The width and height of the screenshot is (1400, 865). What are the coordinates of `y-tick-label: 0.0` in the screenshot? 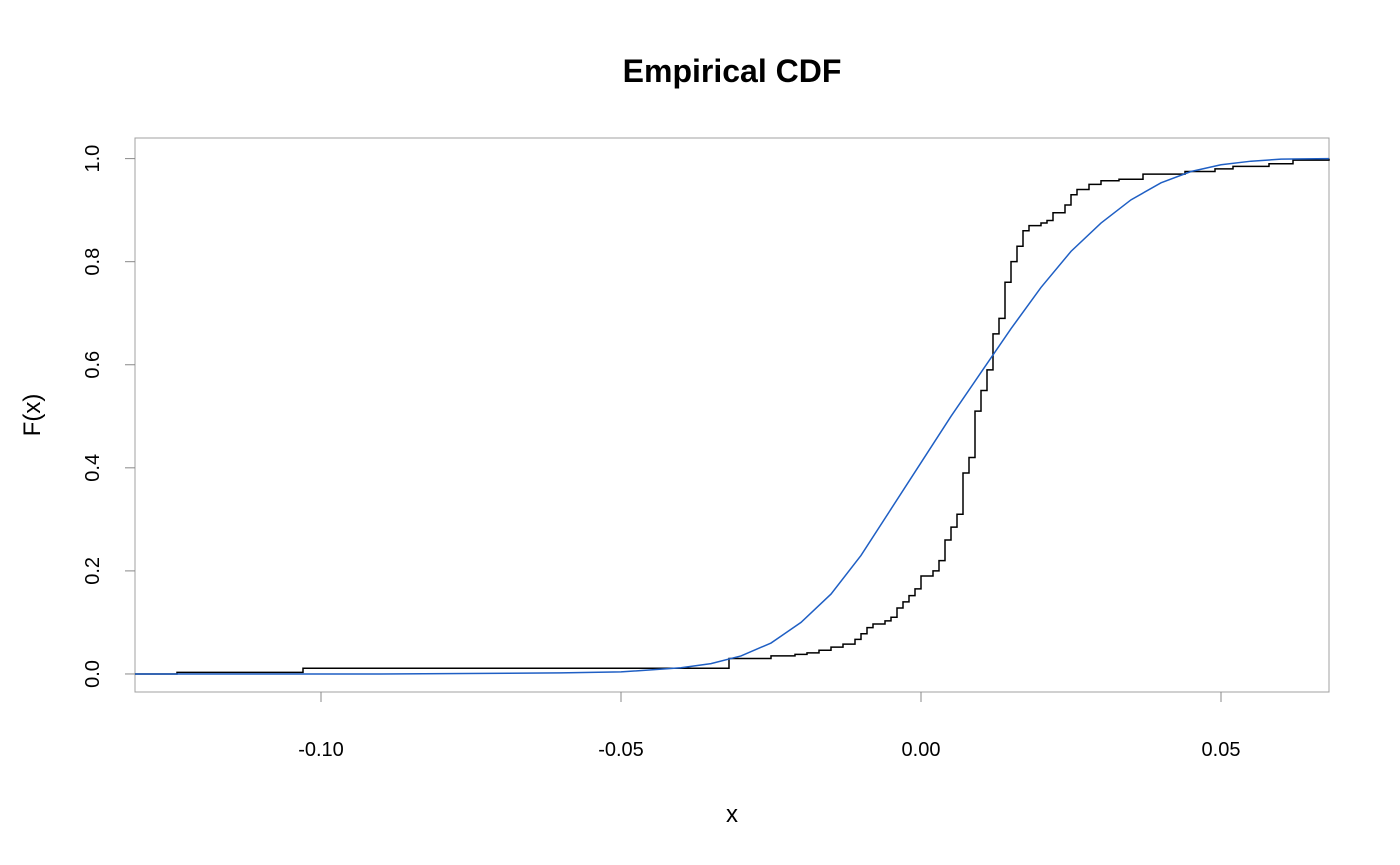 It's located at (93, 674).